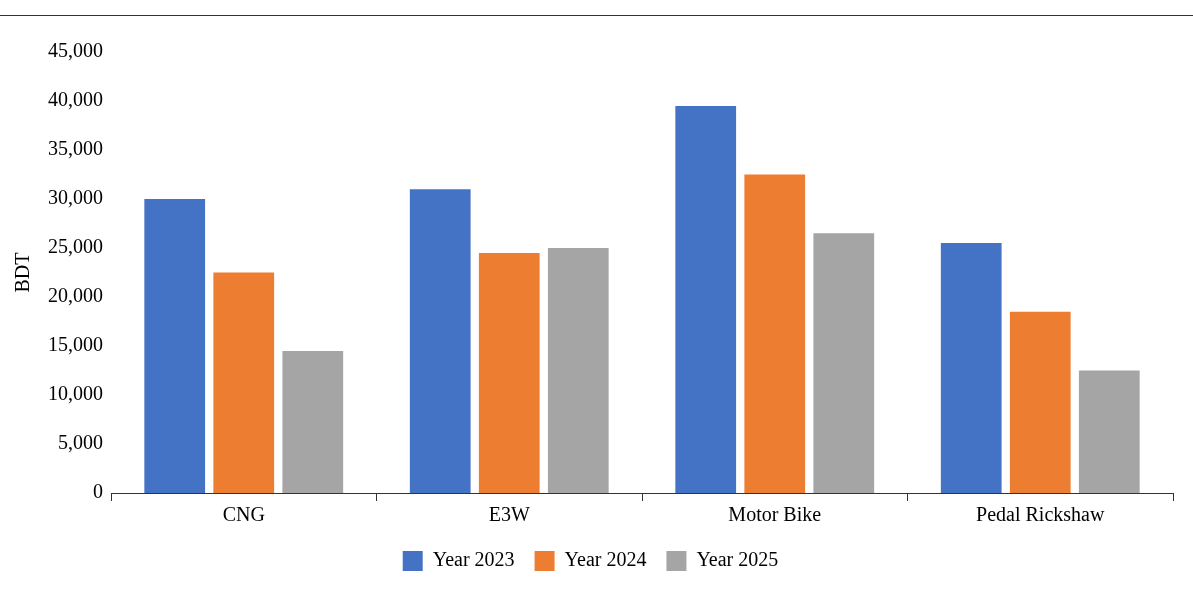 This screenshot has height=593, width=1193. Describe the element at coordinates (98, 491) in the screenshot. I see `y-tick-label: 0` at that location.